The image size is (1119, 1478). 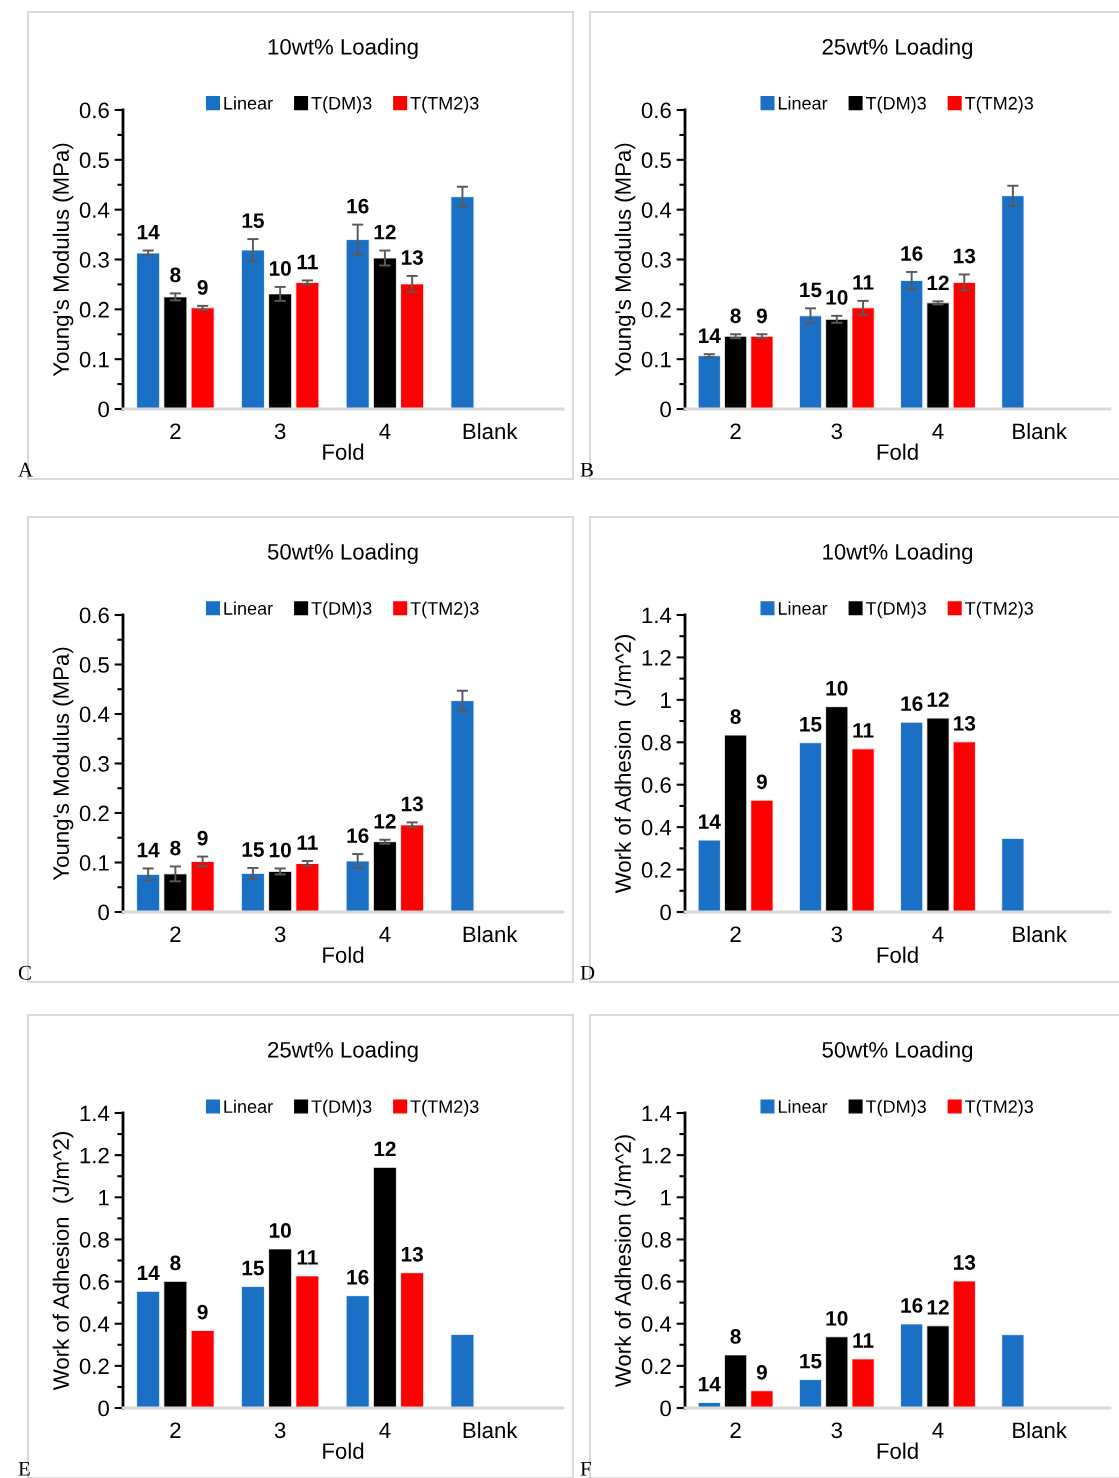 I want to click on annotation: 8, so click(x=175, y=275).